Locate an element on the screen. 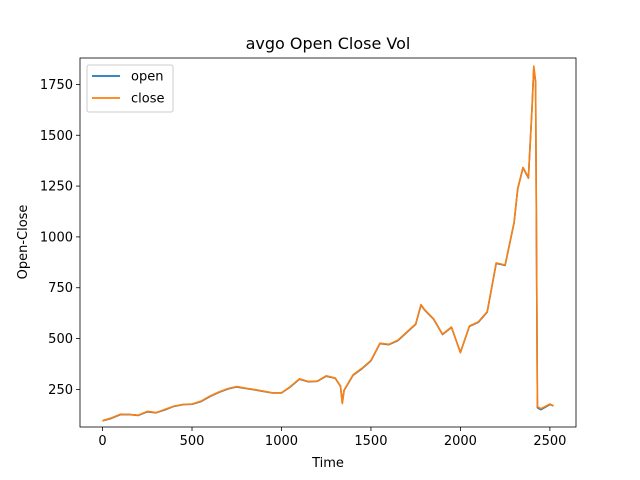 This screenshot has width=640, height=480. chart-title: avgo Open Close Vol is located at coordinates (328, 43).